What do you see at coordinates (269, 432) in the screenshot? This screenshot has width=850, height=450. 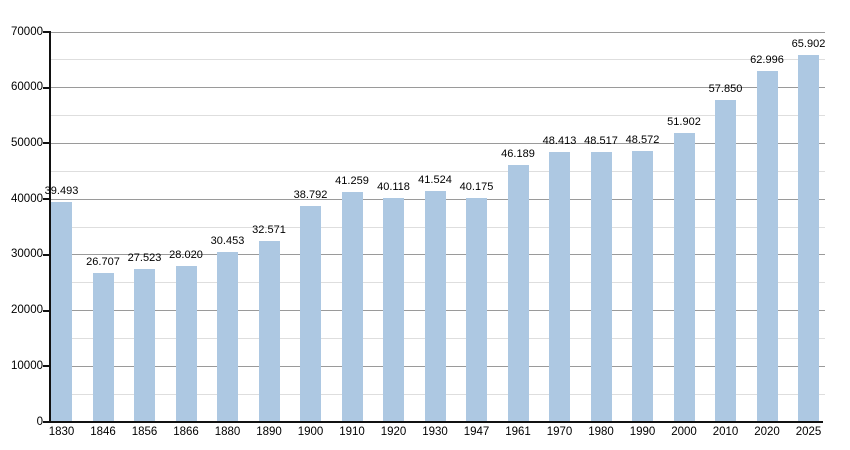 I see `x-tick-label: 1890` at bounding box center [269, 432].